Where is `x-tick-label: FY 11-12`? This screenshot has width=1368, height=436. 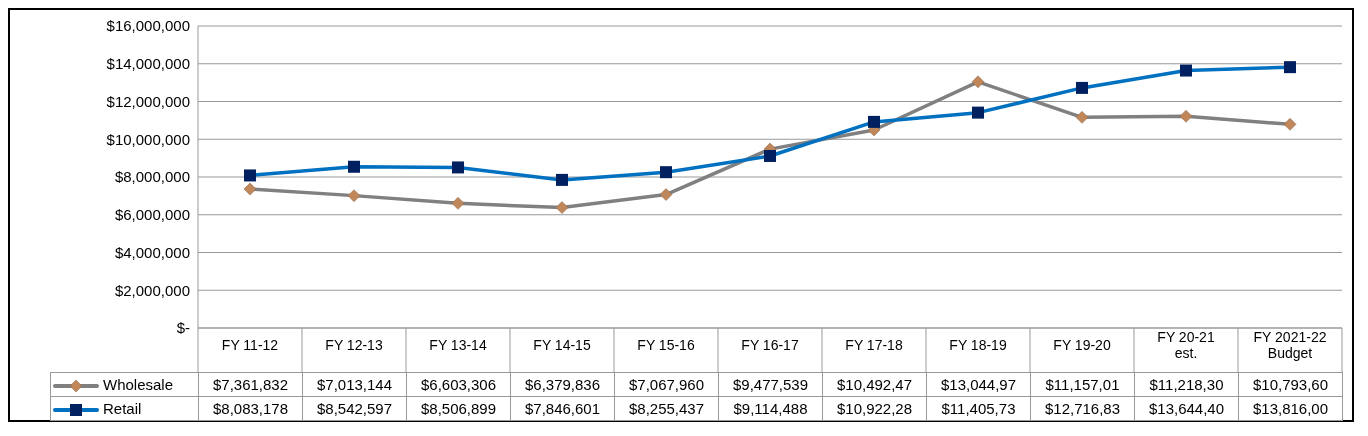
x-tick-label: FY 11-12 is located at coordinates (250, 345).